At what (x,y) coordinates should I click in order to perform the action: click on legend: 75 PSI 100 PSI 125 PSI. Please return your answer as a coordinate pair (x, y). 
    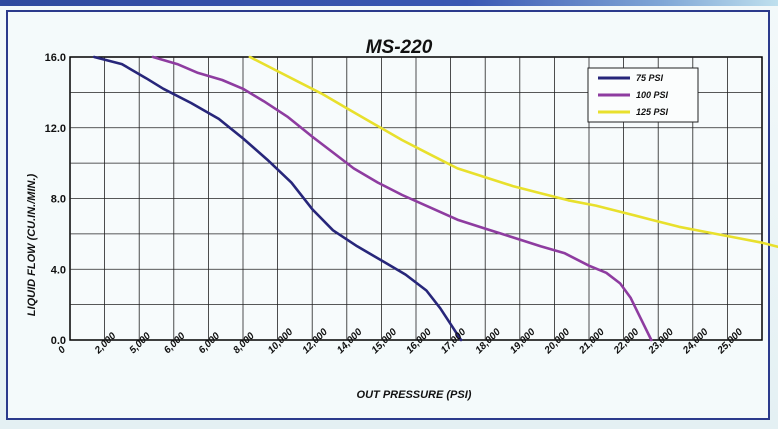
    Looking at the image, I should click on (643, 95).